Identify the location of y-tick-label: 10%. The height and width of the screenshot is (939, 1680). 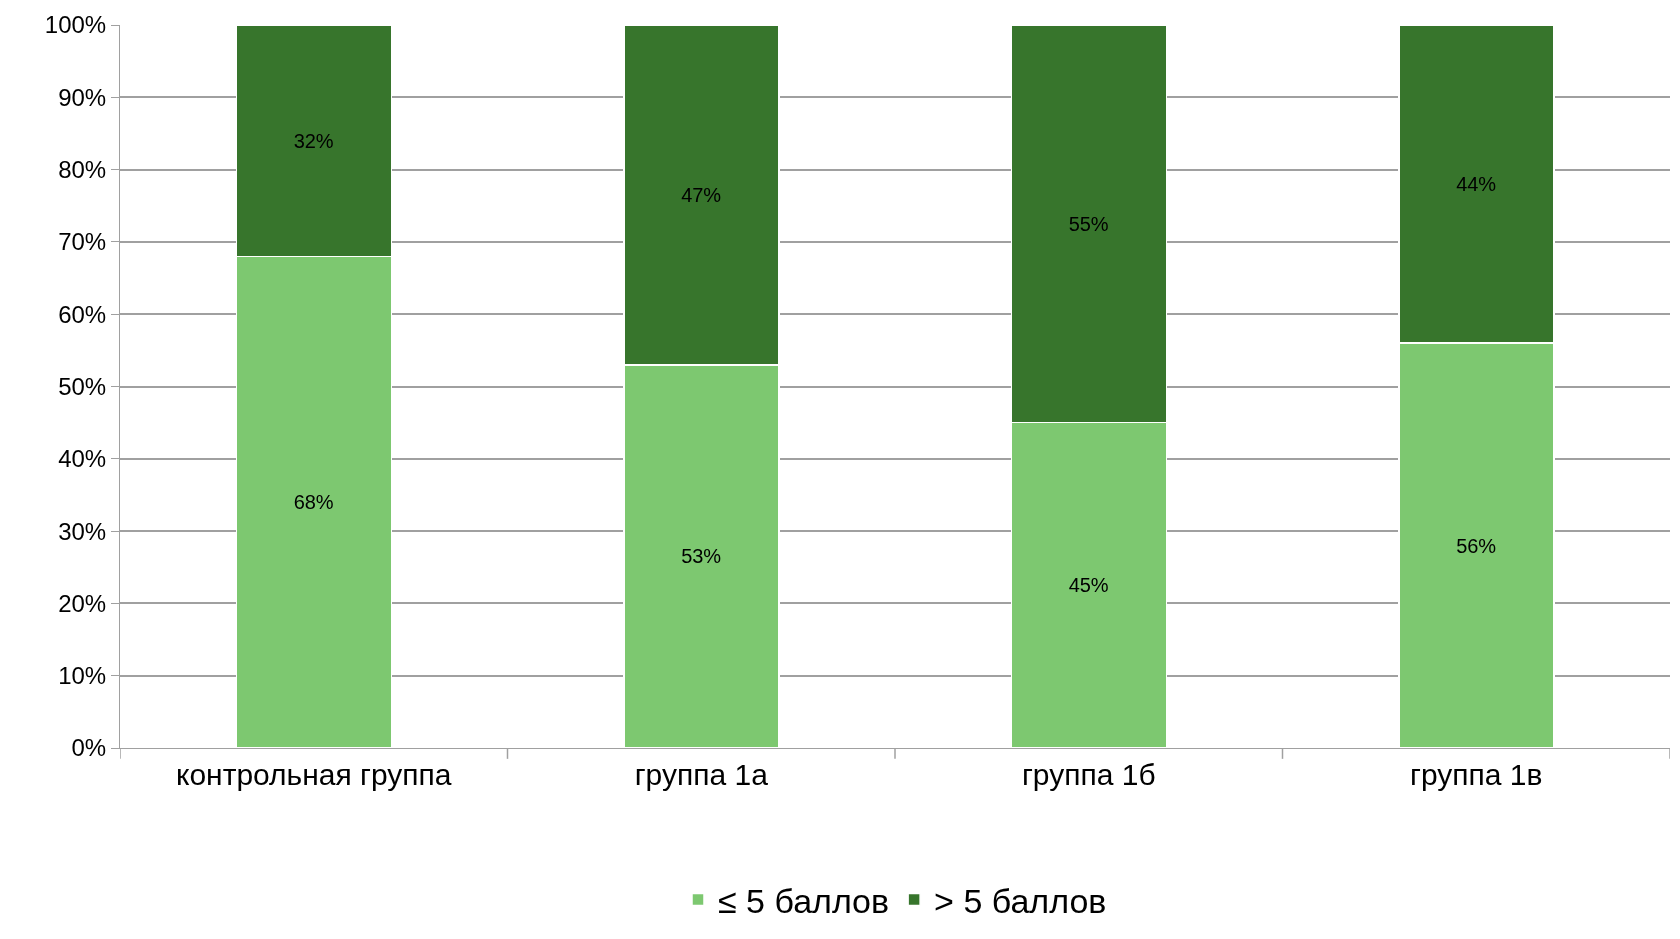
(82, 676).